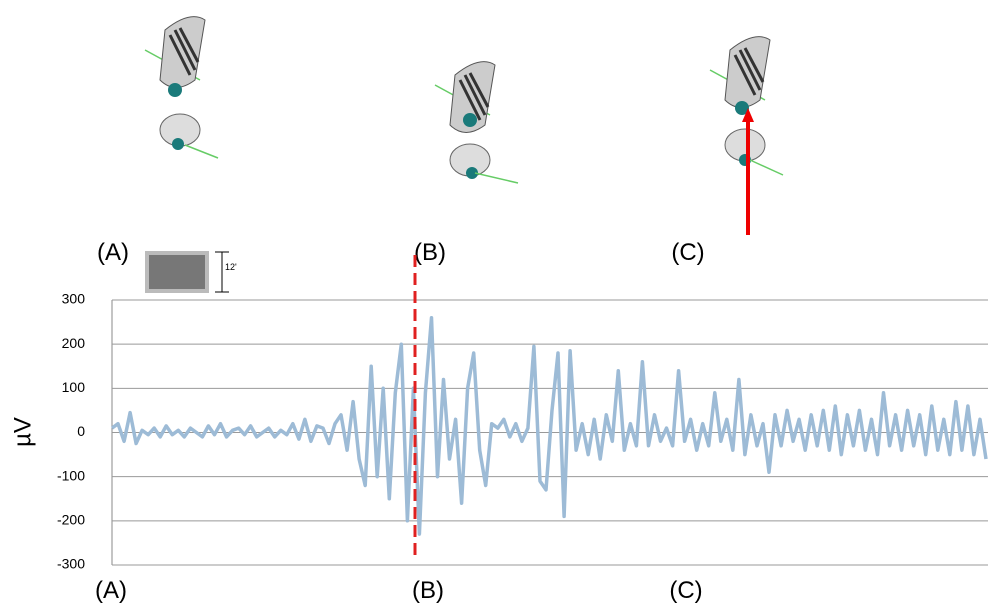  Describe the element at coordinates (113, 252) in the screenshot. I see `top-label: (A)` at that location.